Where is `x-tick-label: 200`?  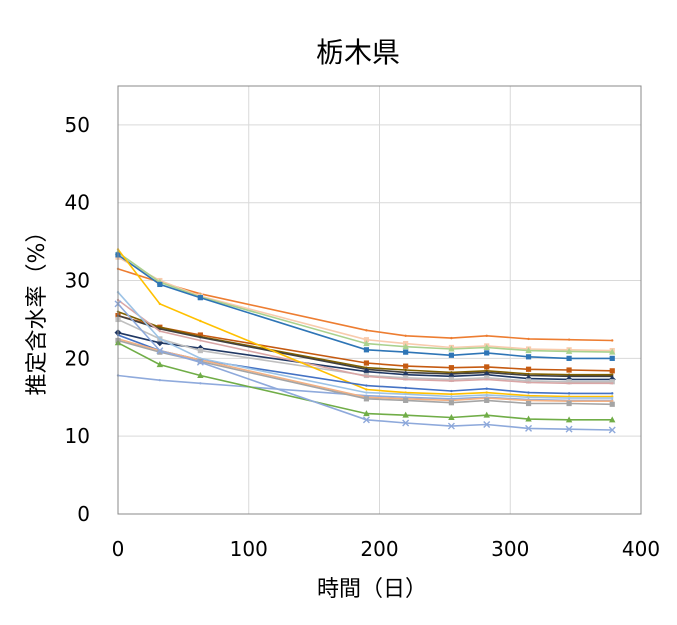 x-tick-label: 200 is located at coordinates (379, 549).